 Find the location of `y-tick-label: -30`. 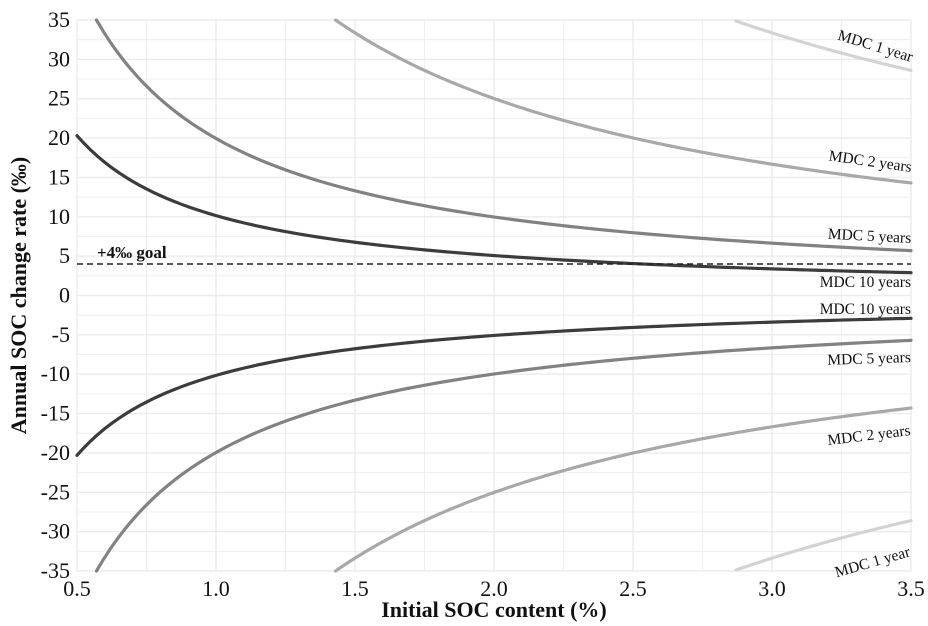

y-tick-label: -30 is located at coordinates (55, 531).